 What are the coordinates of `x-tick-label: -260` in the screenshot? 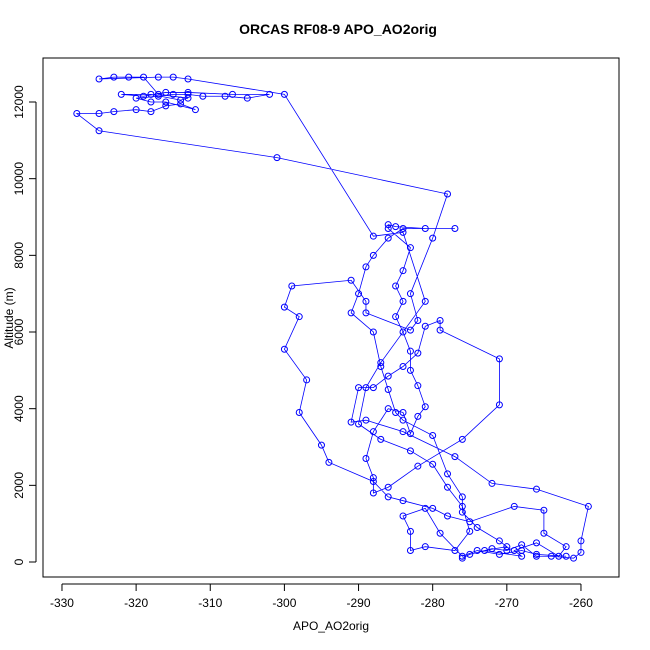 It's located at (581, 603).